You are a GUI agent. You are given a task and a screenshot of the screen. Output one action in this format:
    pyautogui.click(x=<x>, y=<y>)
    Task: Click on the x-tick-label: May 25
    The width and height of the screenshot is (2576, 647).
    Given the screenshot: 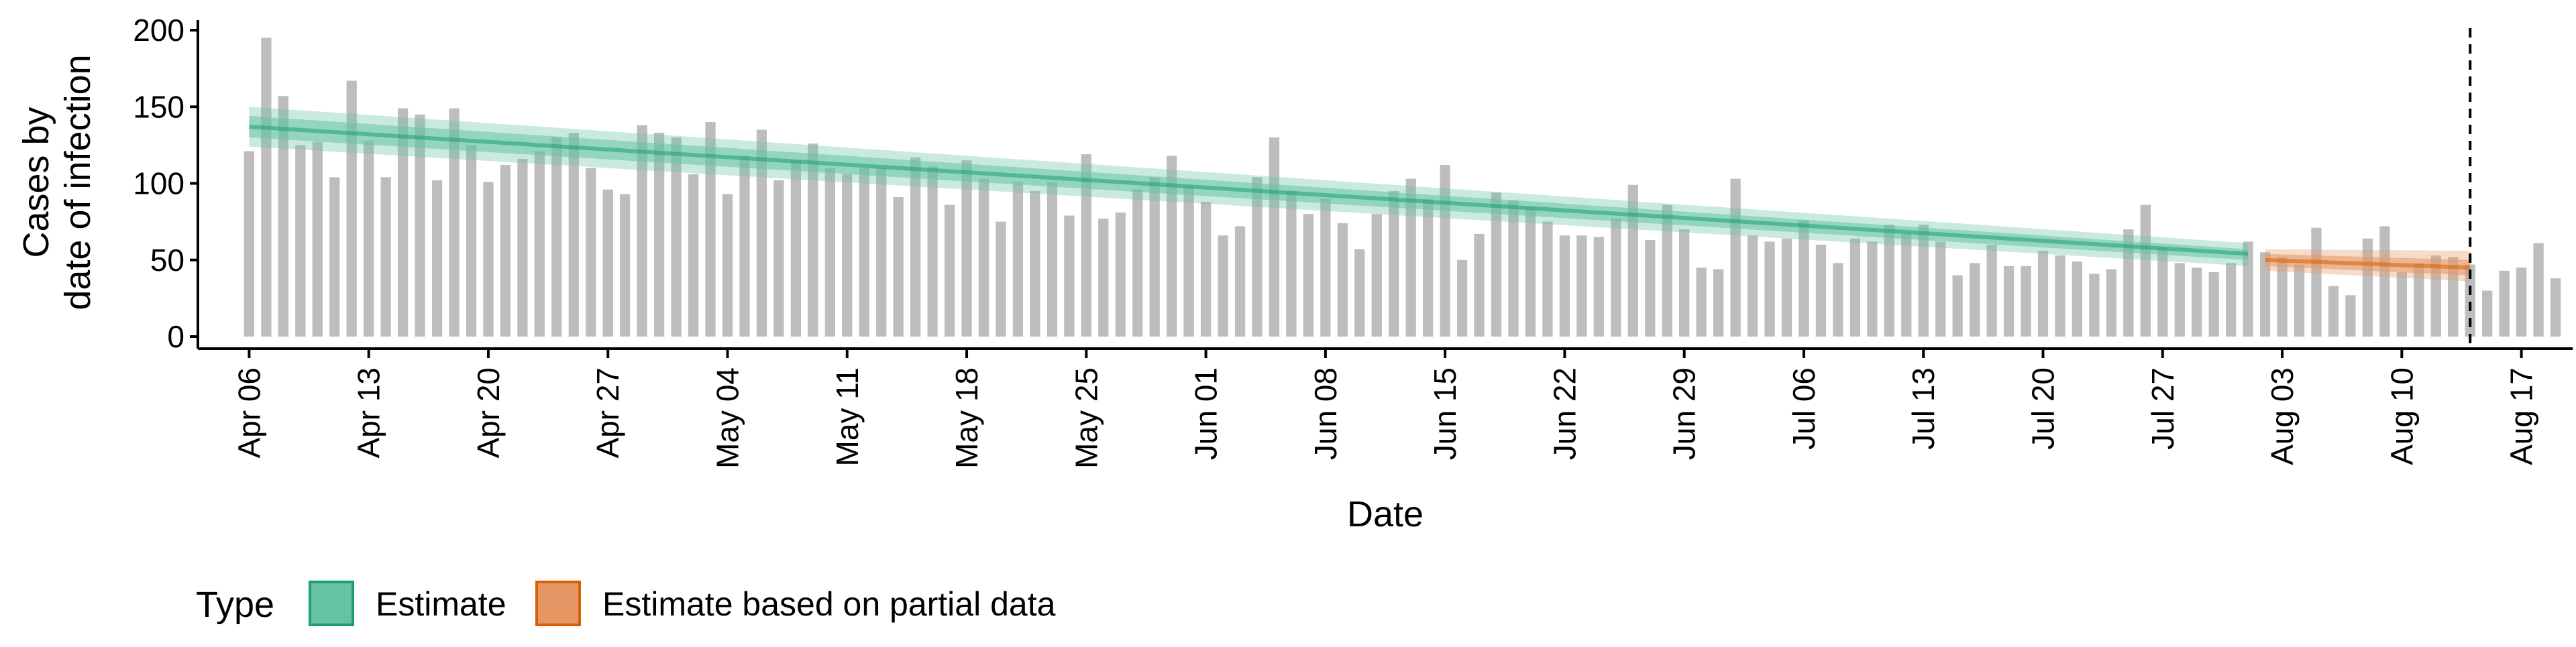 What is the action you would take?
    pyautogui.click(x=1086, y=418)
    